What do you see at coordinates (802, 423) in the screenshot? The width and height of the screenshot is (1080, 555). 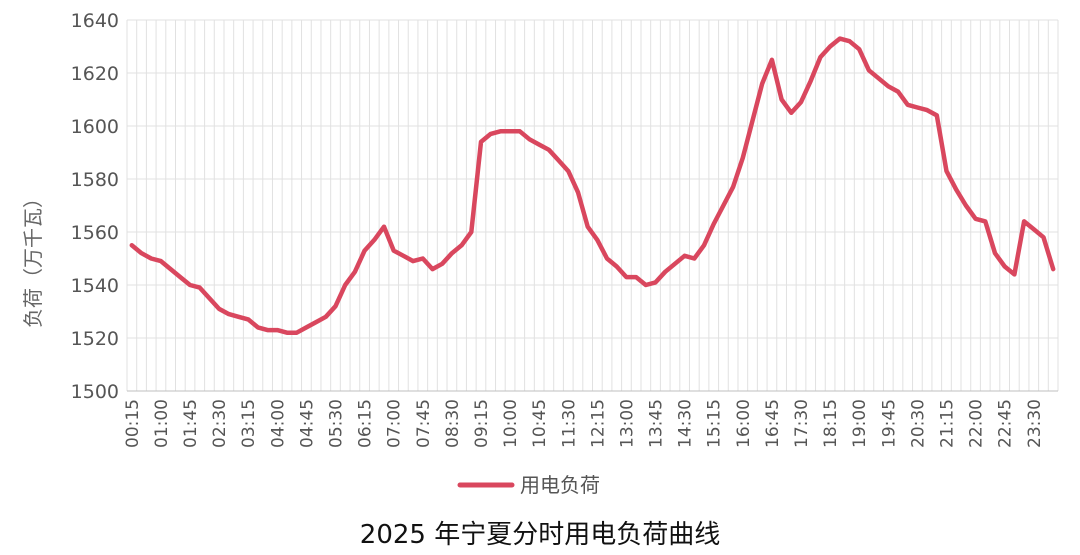 I see `x-tick-label: 17:30` at bounding box center [802, 423].